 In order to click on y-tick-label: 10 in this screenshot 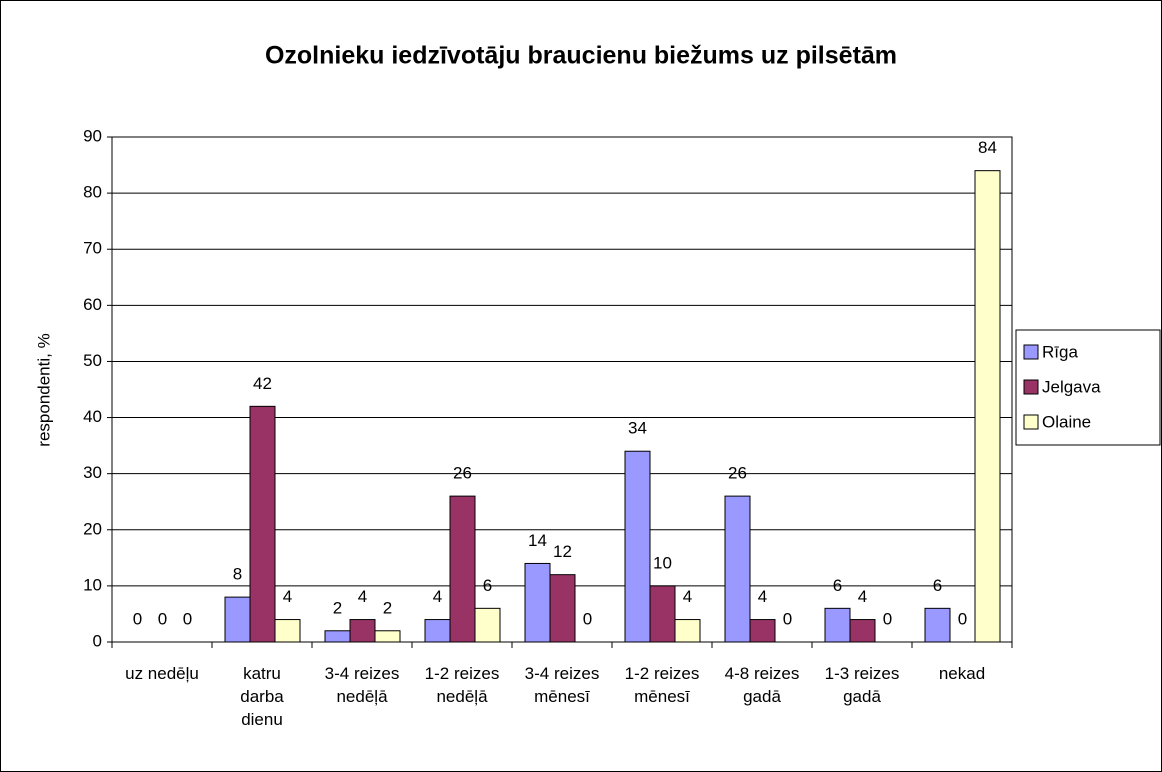, I will do `click(92, 584)`.